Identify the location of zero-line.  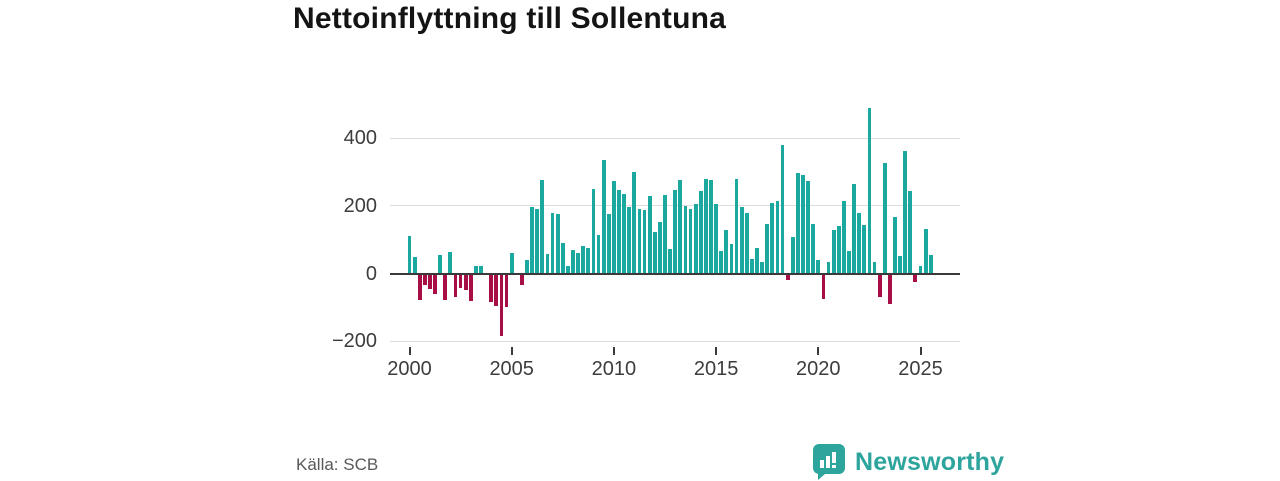
(675, 273).